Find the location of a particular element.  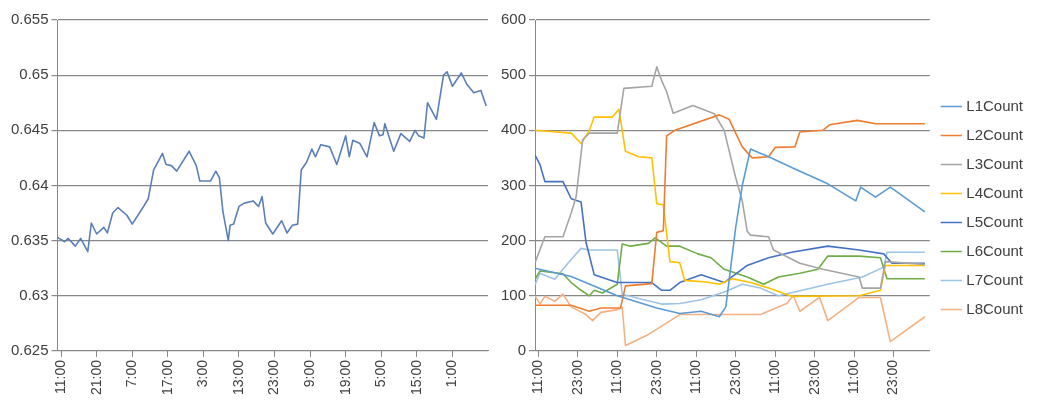

y-tick-label: 0.655 is located at coordinates (29, 19).